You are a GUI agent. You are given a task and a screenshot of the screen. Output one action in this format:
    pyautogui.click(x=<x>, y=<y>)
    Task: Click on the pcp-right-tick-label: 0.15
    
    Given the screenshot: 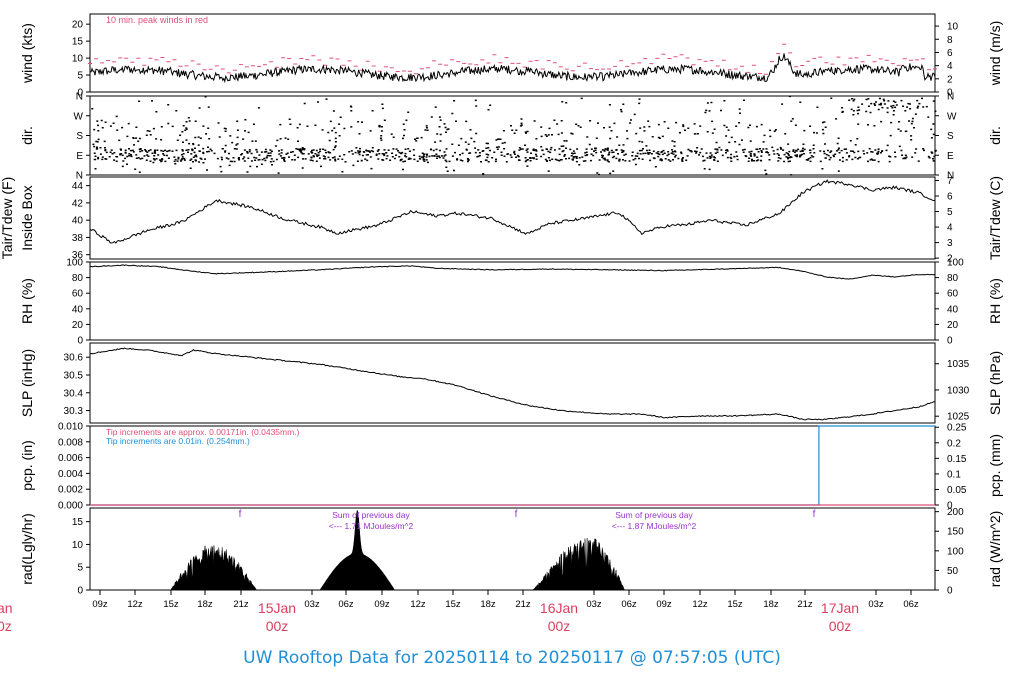 What is the action you would take?
    pyautogui.click(x=957, y=459)
    